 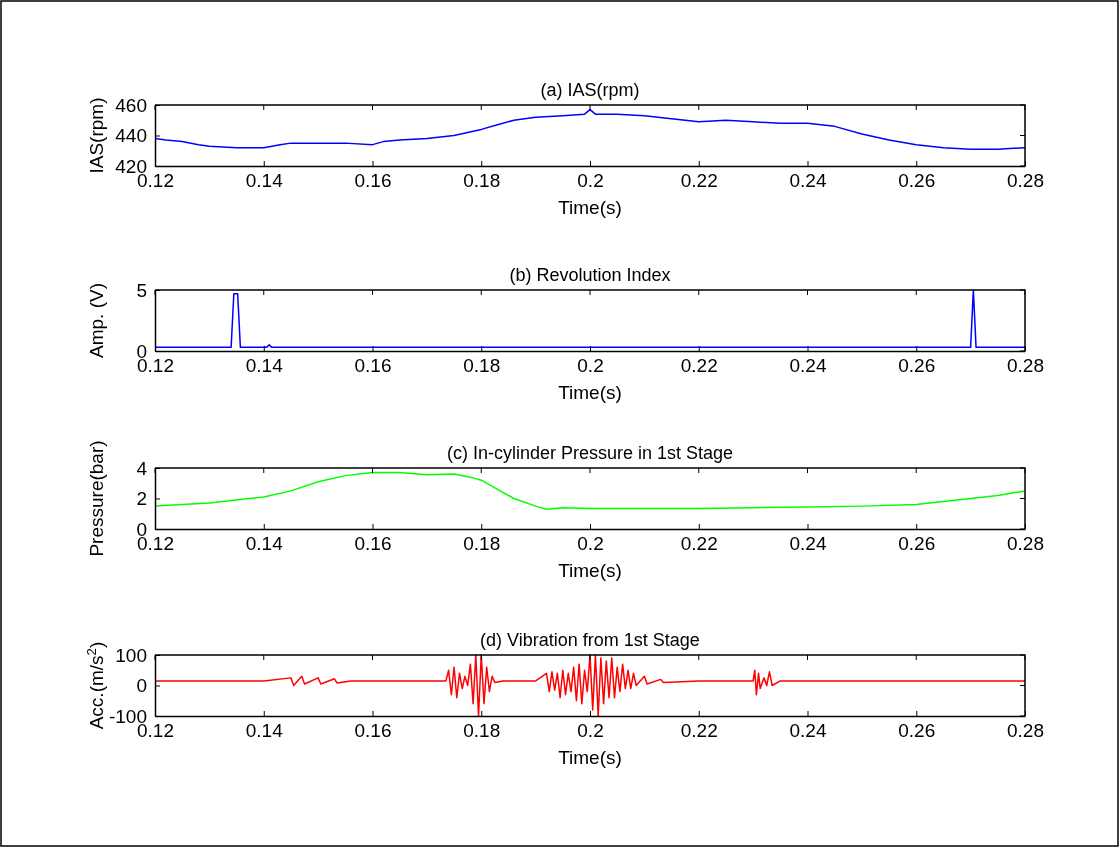 I want to click on y-axis-title: Pressure(bar), so click(x=96, y=498).